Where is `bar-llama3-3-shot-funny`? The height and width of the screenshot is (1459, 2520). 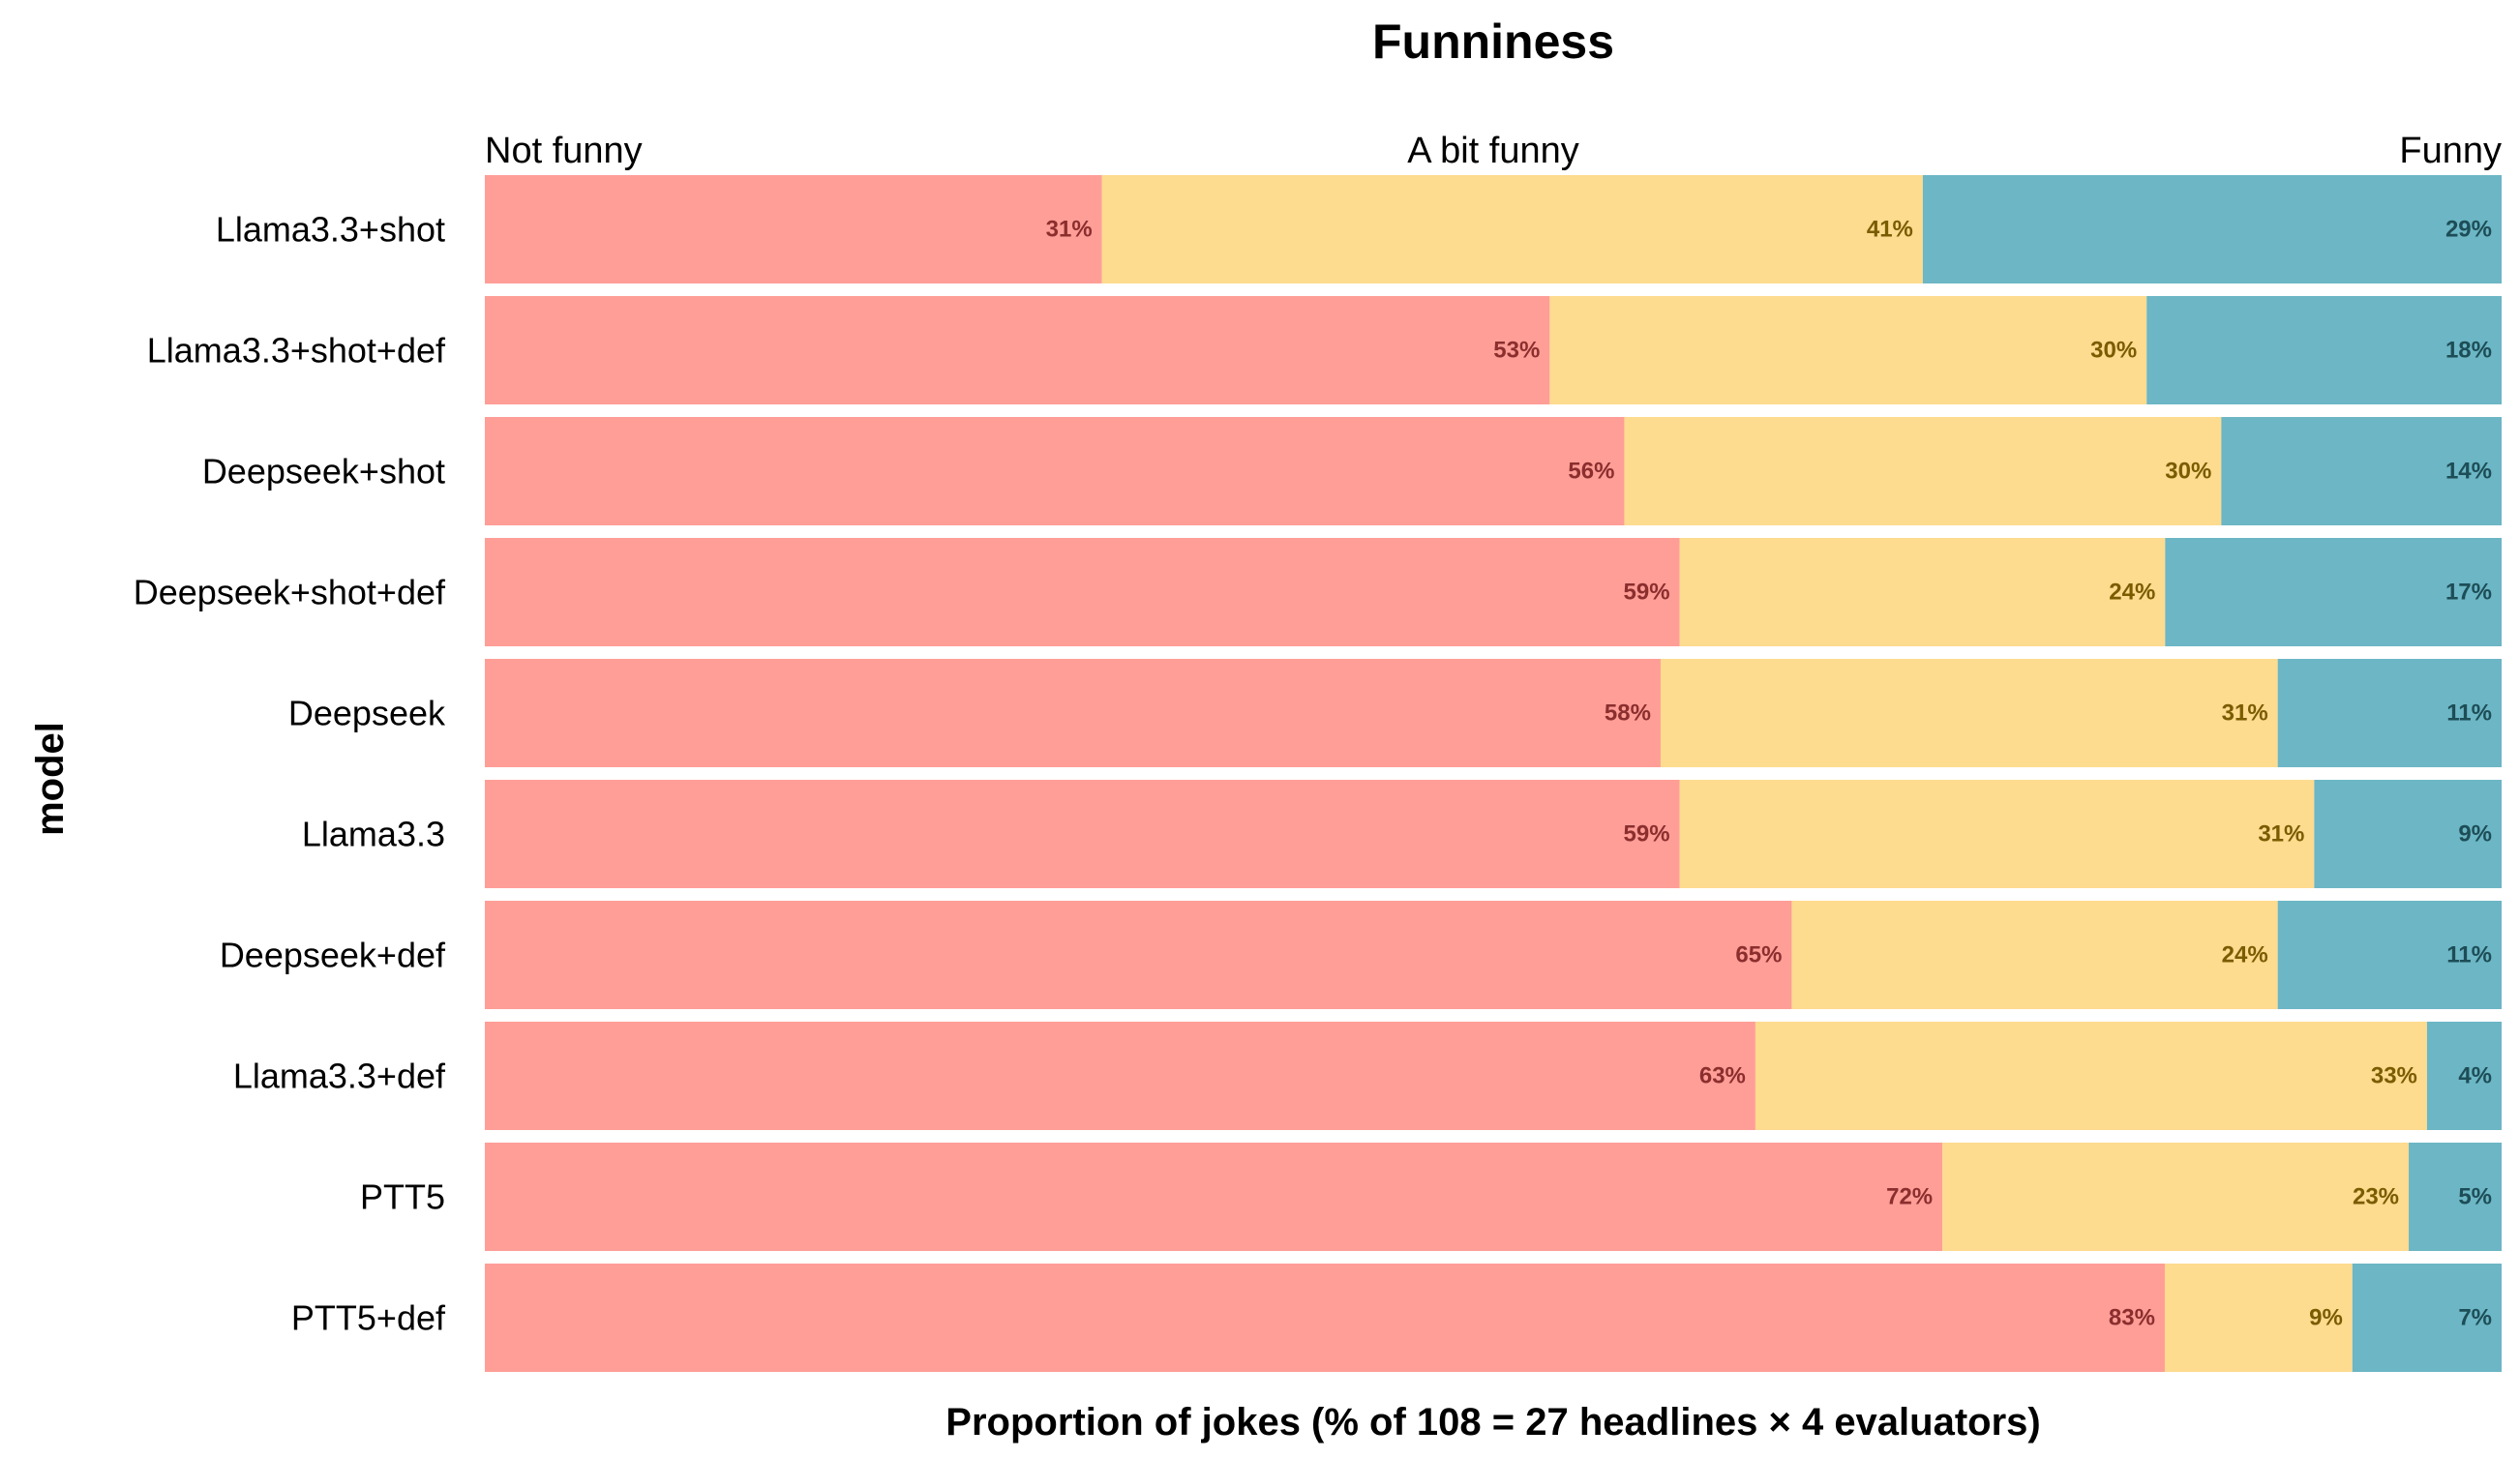
bar-llama3-3-shot-funny is located at coordinates (2212, 229).